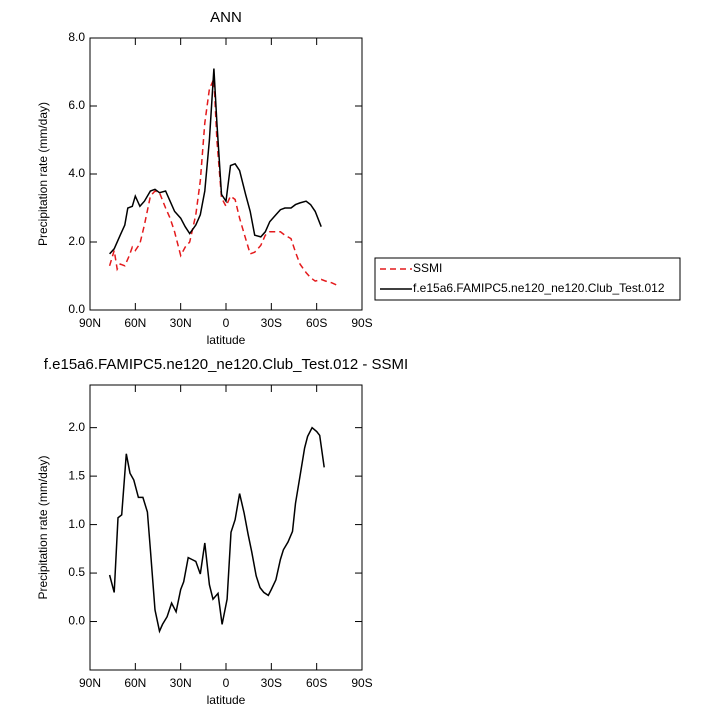 The width and height of the screenshot is (713, 713). Describe the element at coordinates (76, 173) in the screenshot. I see `y-tick-label: 4.0` at that location.